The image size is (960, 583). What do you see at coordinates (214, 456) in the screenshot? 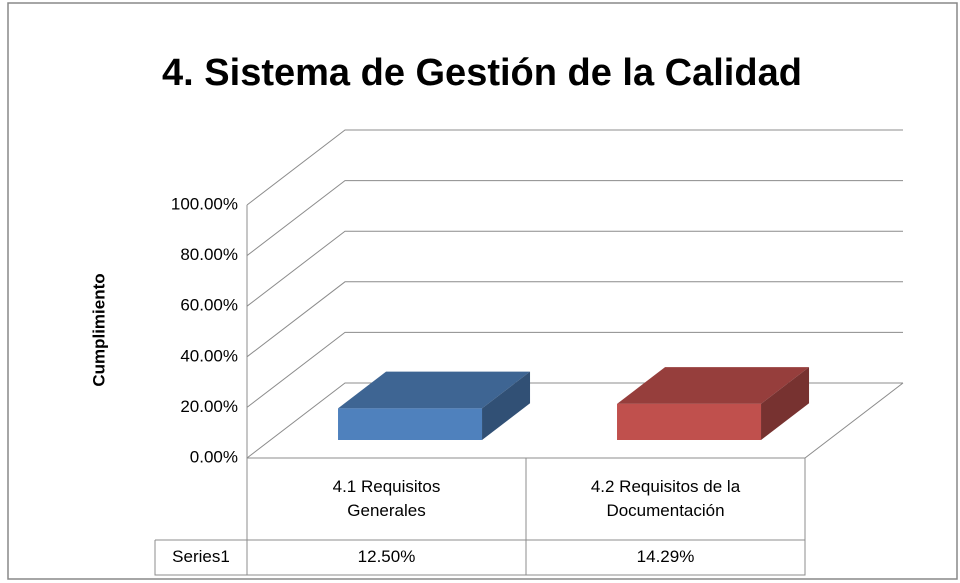
I see `y-tick-label: 0.00%` at bounding box center [214, 456].